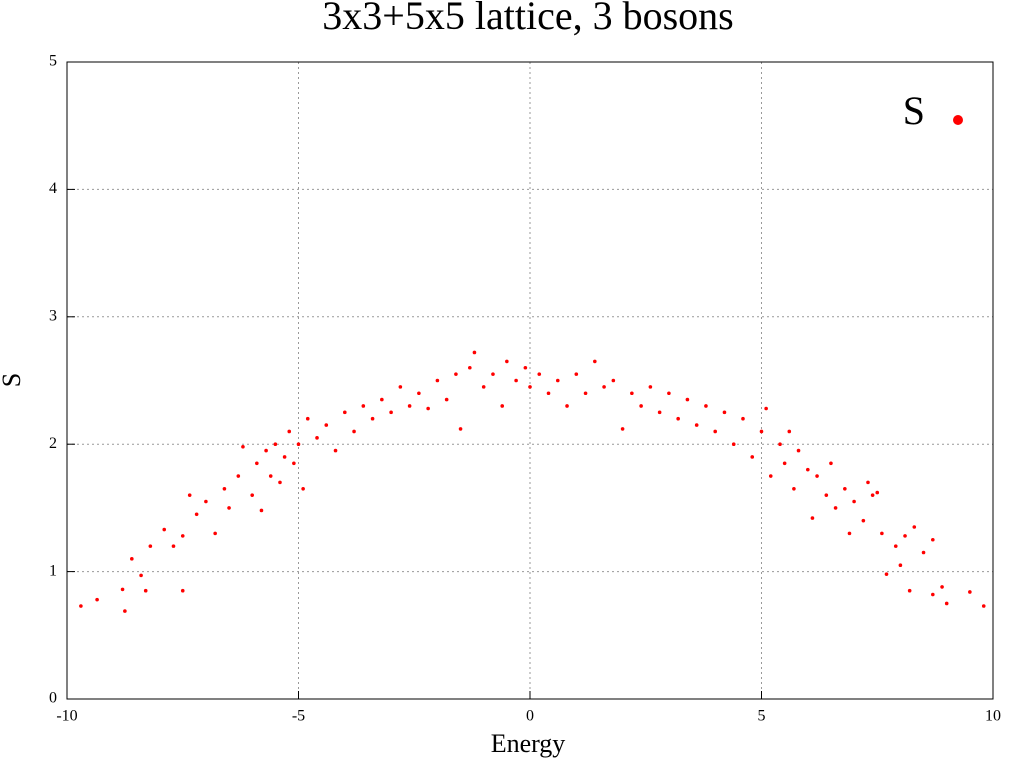 This screenshot has width=1024, height=768. What do you see at coordinates (527, 19) in the screenshot?
I see `chart-title: 3x3+5x5 lattice, 3 bosons` at bounding box center [527, 19].